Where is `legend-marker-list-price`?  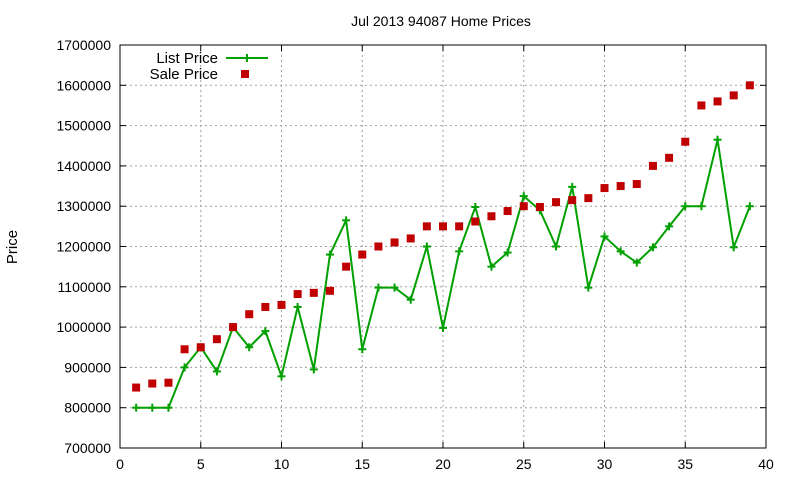 legend-marker-list-price is located at coordinates (247, 58).